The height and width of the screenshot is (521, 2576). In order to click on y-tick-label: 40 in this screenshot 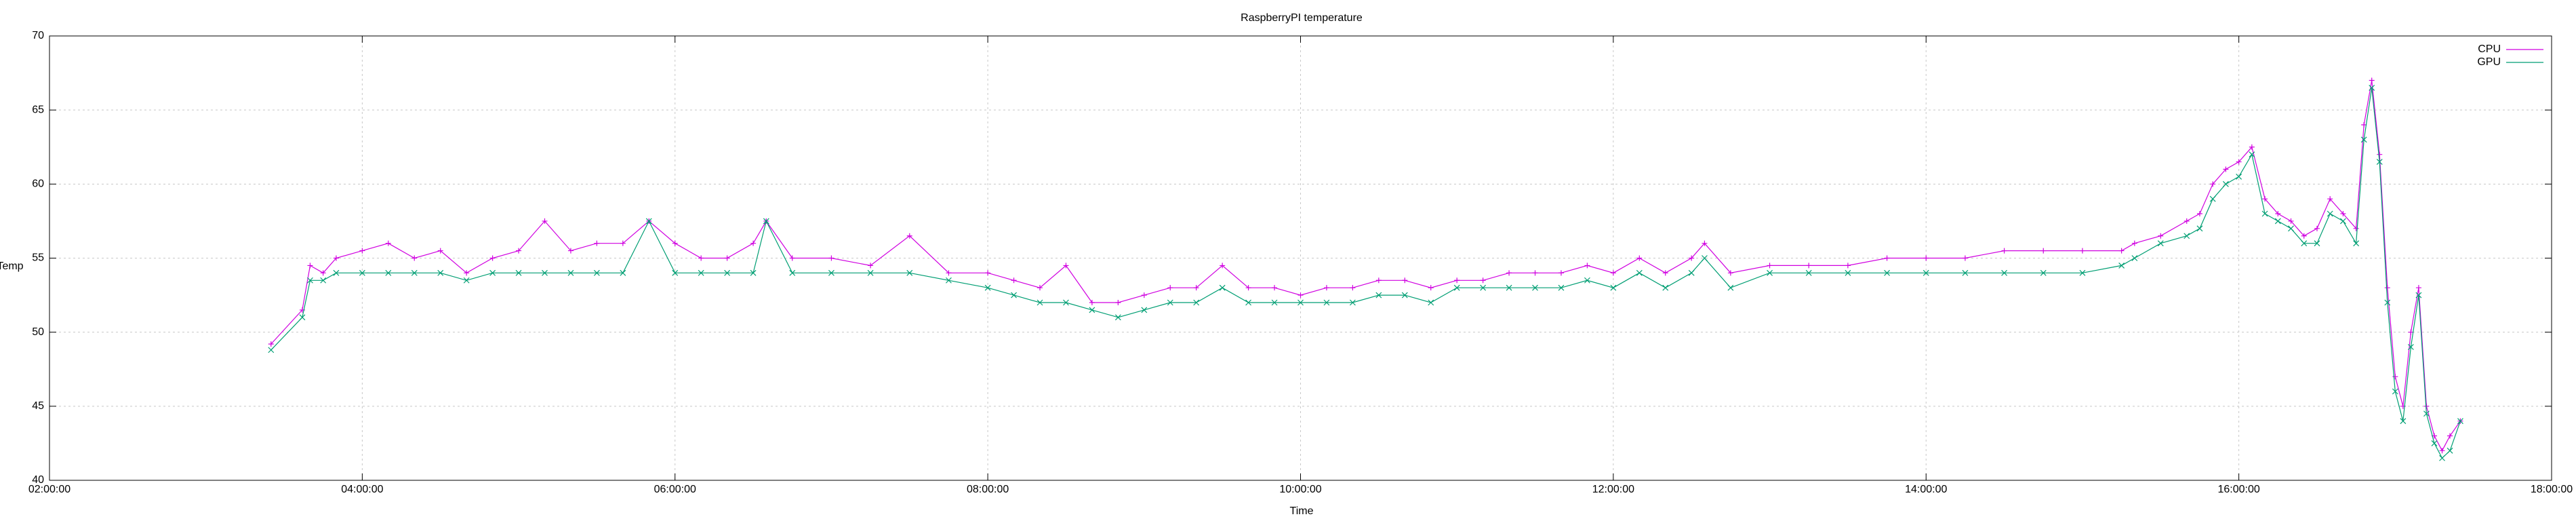, I will do `click(38, 480)`.